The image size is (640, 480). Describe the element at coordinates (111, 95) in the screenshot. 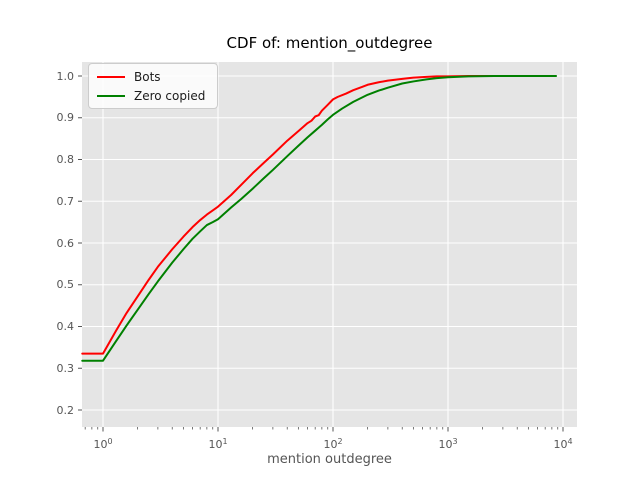

I see `zero-copied-line-swatch-icon` at that location.